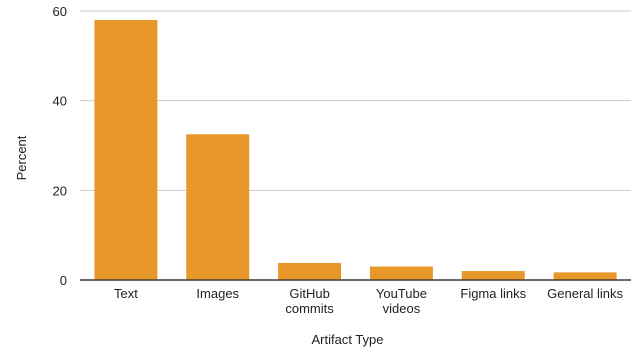 This screenshot has width=631, height=352. Describe the element at coordinates (585, 293) in the screenshot. I see `x-tick-label: General links` at that location.